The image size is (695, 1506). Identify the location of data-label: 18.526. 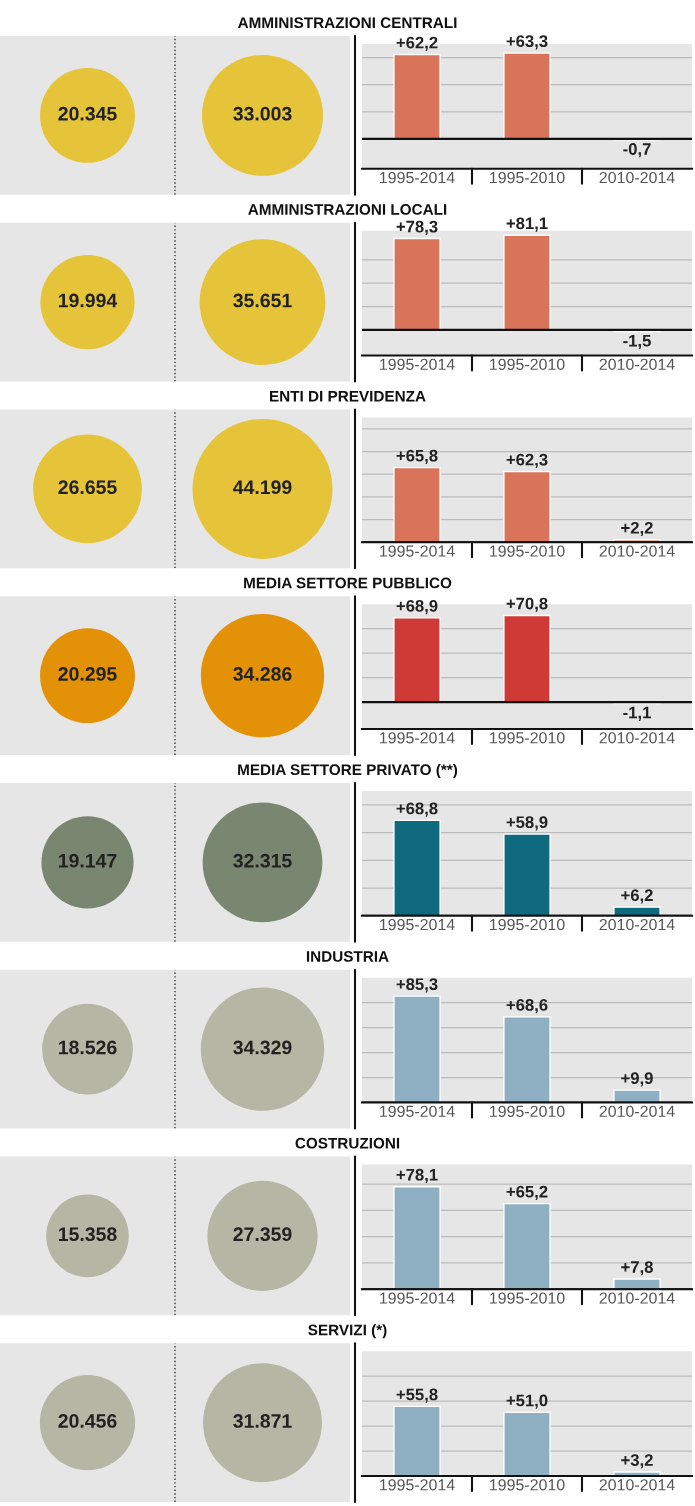
(87, 1047).